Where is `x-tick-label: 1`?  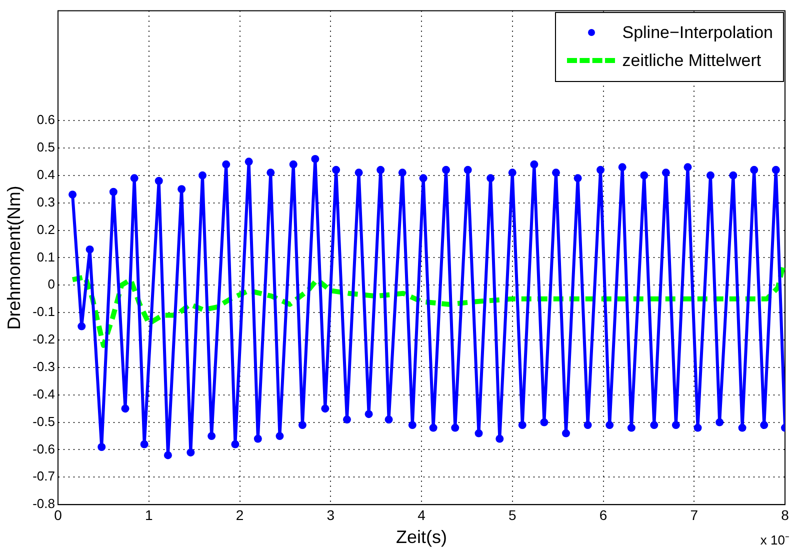
x-tick-label: 1 is located at coordinates (148, 514).